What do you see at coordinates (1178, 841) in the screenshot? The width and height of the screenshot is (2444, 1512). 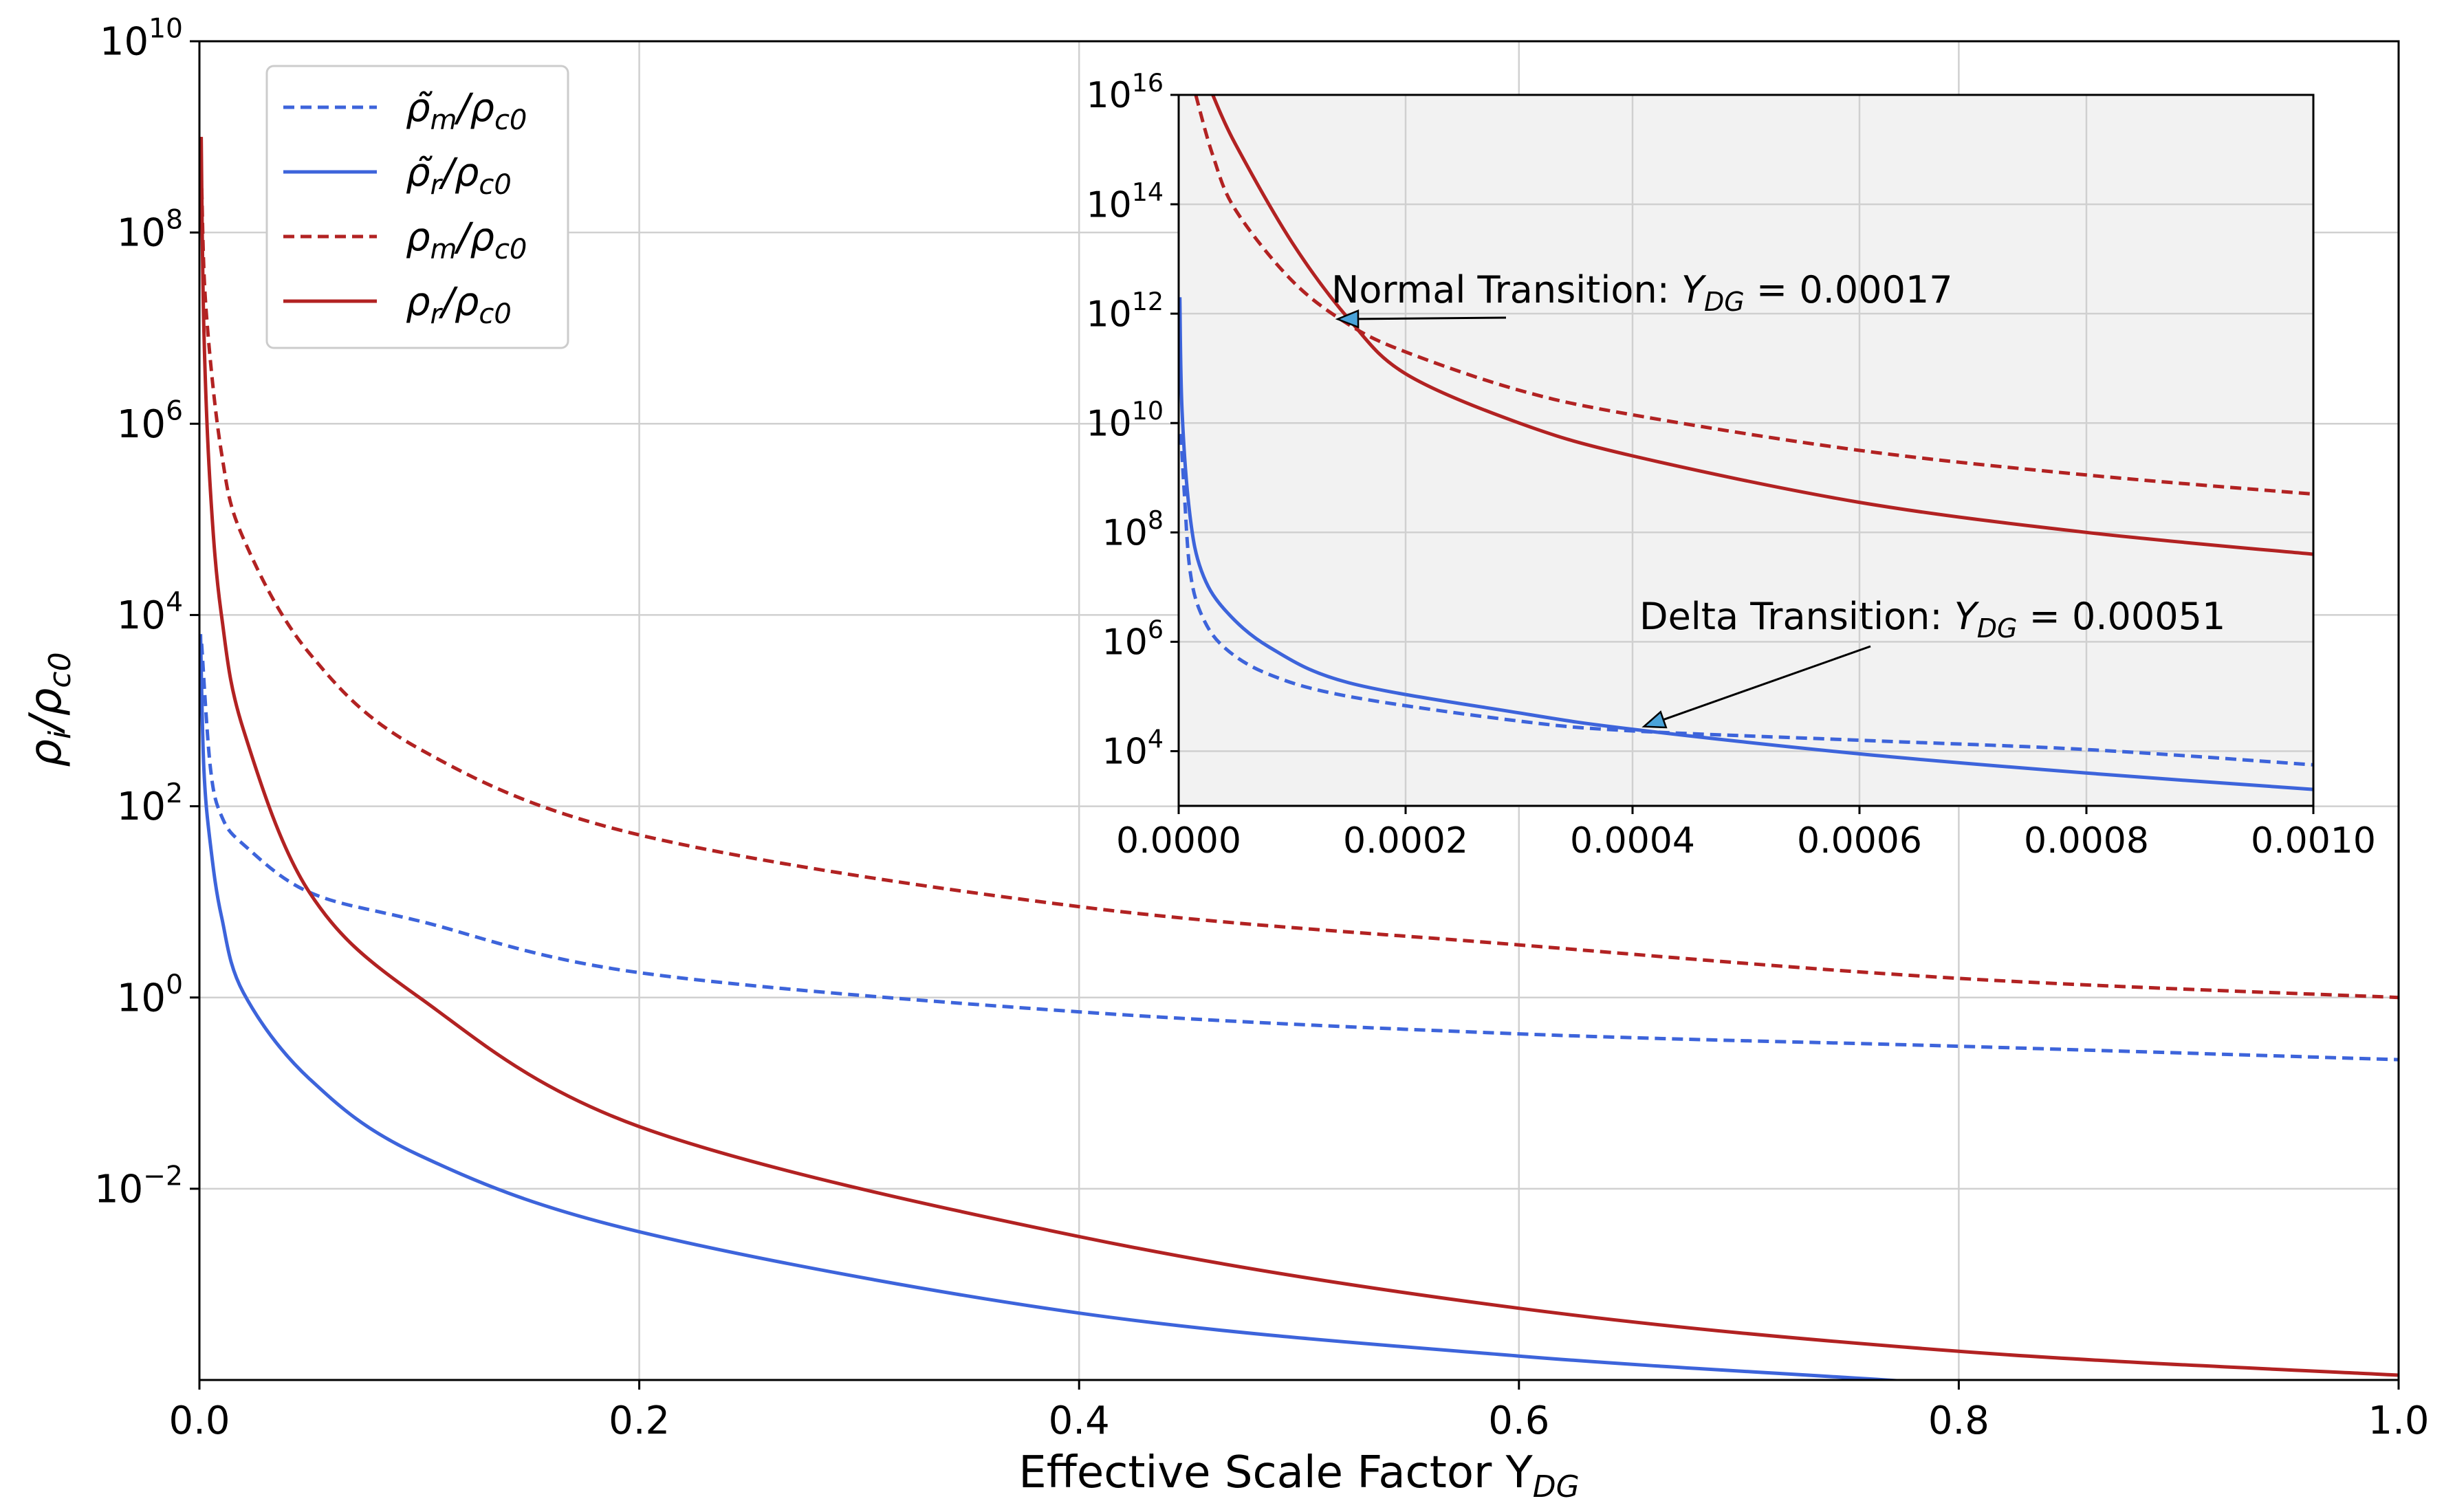 I see `x-tick-label: 0.0000` at bounding box center [1178, 841].